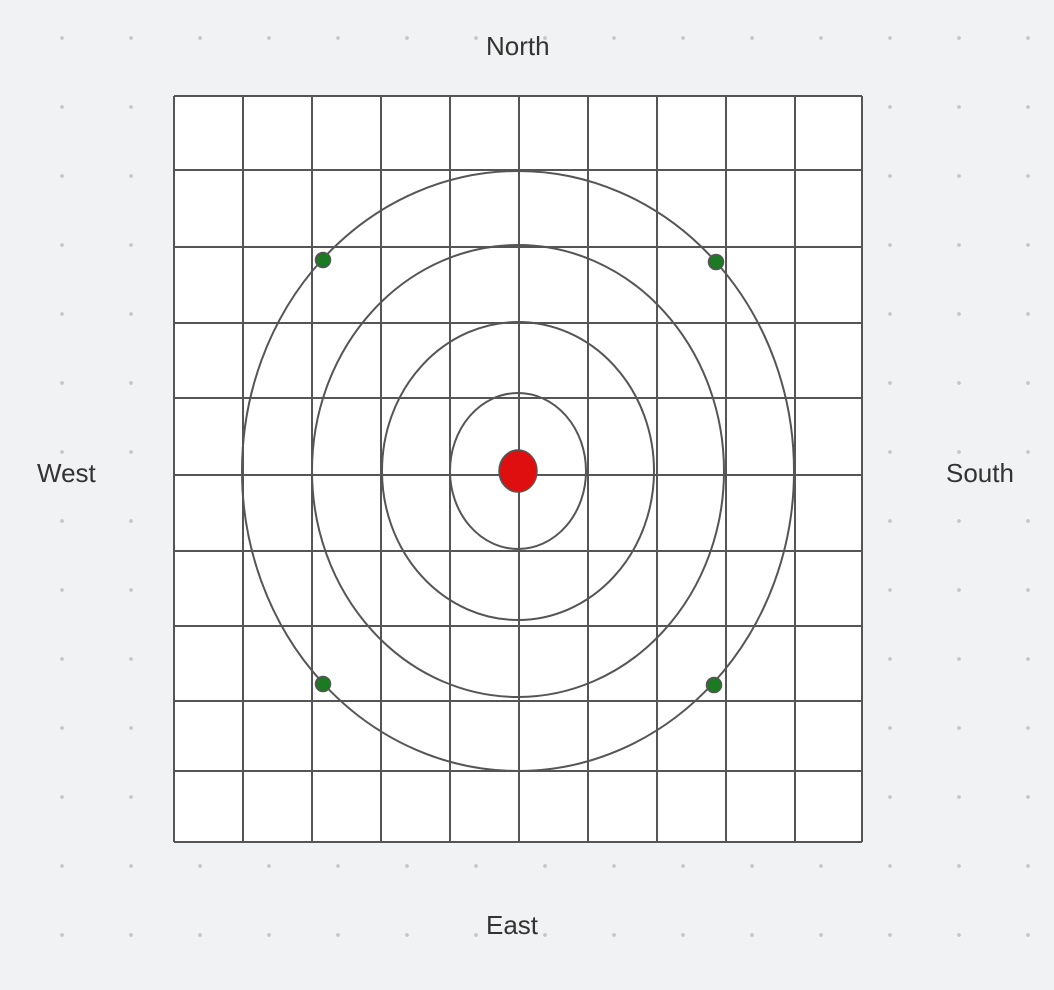 The height and width of the screenshot is (990, 1054). I want to click on point-marker-north-south, so click(716, 262).